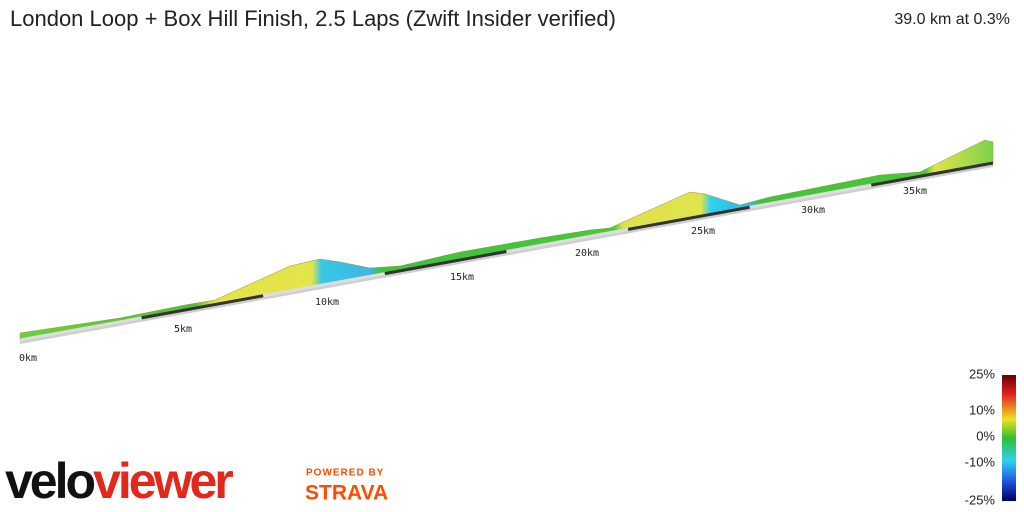  I want to click on distance-marker: 0km, so click(28, 358).